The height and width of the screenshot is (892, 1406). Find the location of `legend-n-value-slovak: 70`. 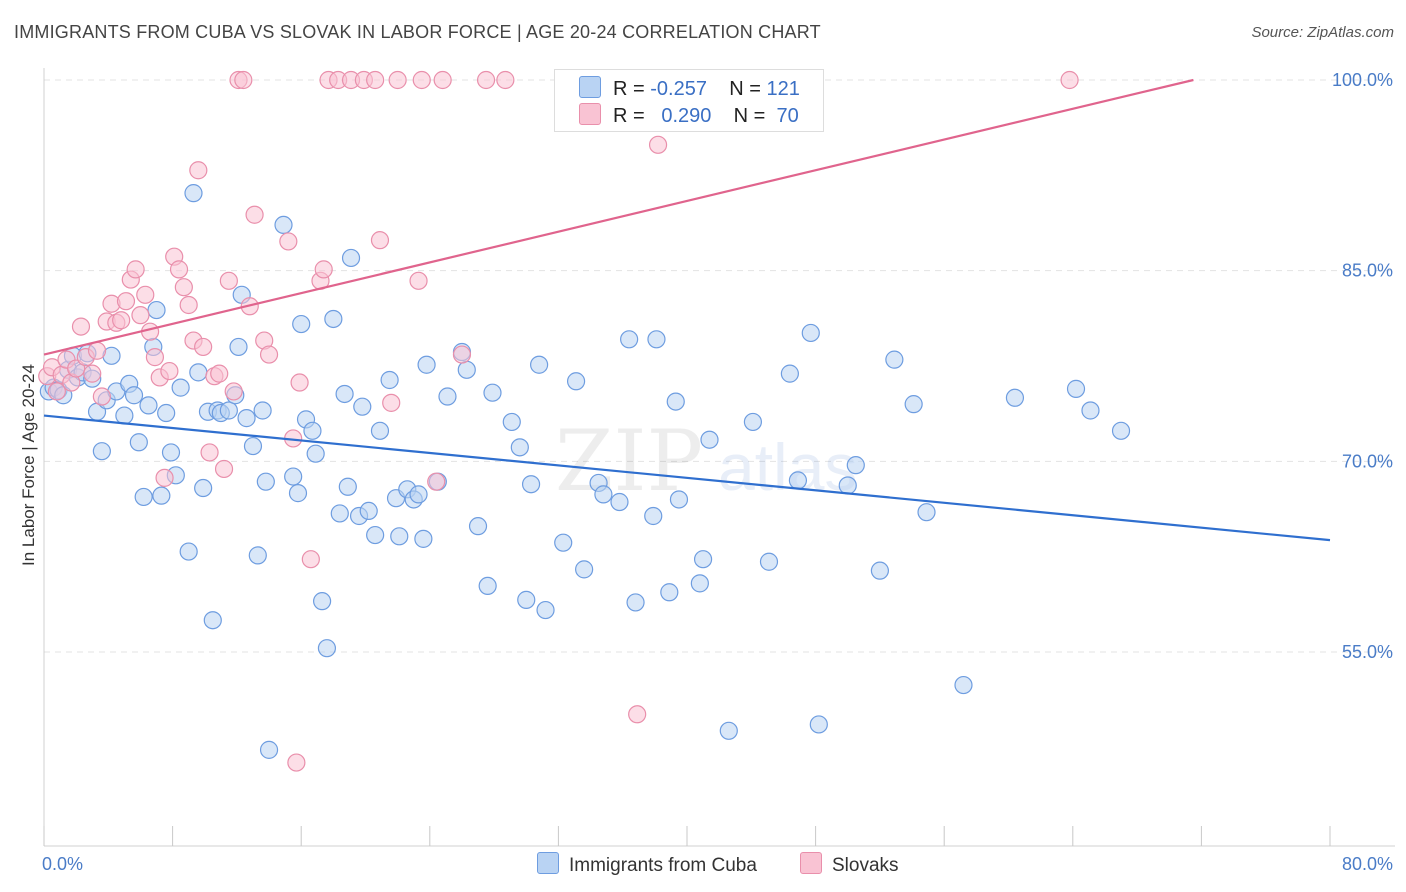

legend-n-value-slovak: 70 is located at coordinates (787, 116).